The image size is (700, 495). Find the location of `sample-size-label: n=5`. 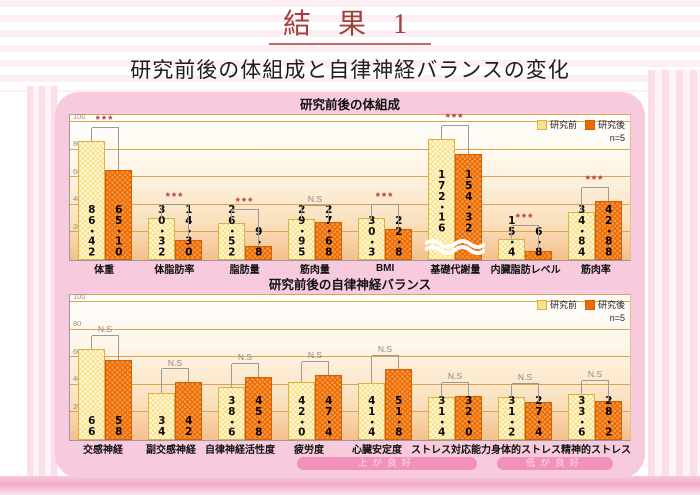

sample-size-label: n=5 is located at coordinates (617, 318).